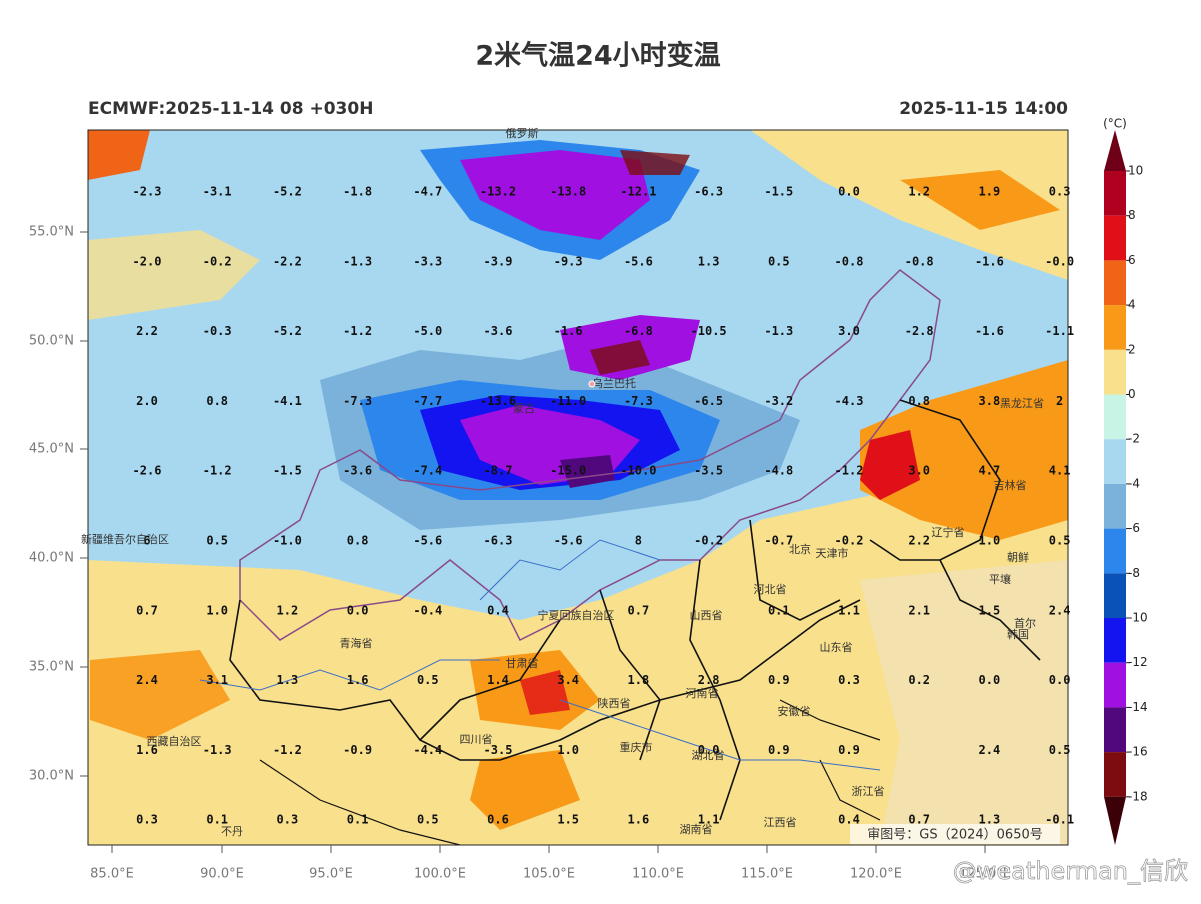 This screenshot has height=904, width=1201. I want to click on grid-value: 2, so click(1059, 401).